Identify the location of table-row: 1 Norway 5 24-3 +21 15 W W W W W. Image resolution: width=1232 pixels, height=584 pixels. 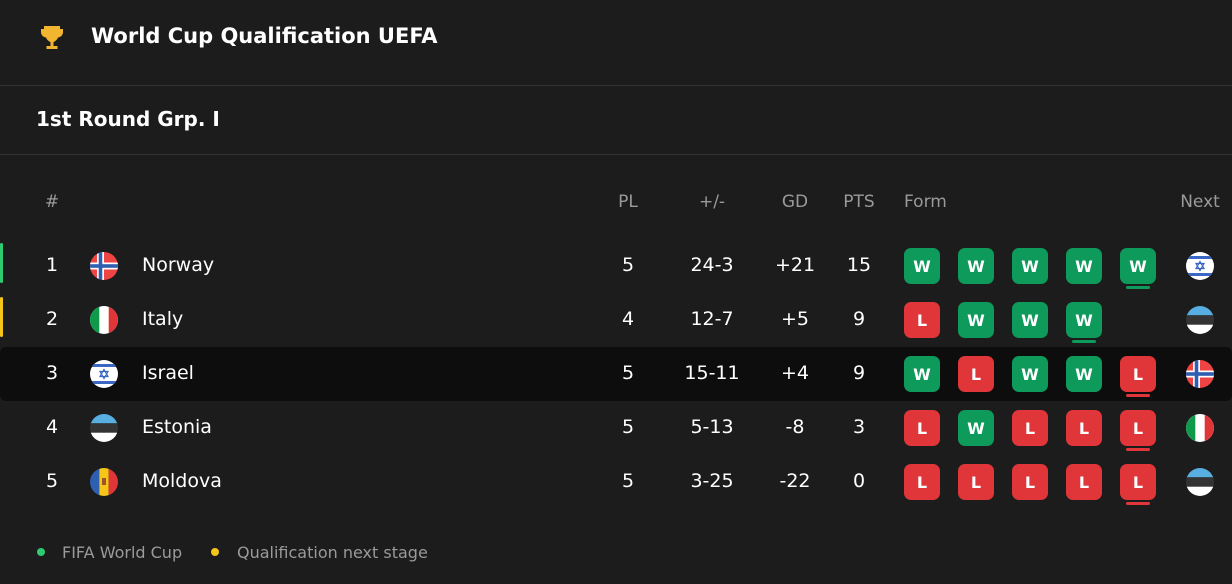
(616, 266).